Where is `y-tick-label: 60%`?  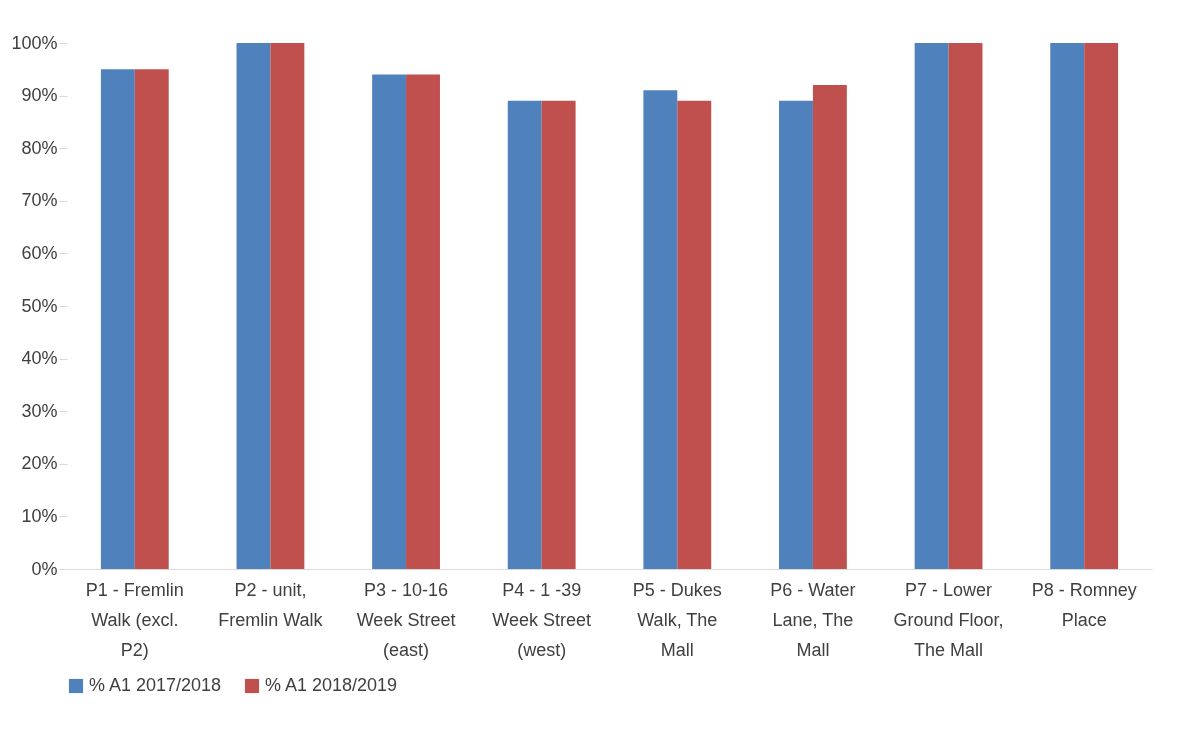
y-tick-label: 60% is located at coordinates (39, 252).